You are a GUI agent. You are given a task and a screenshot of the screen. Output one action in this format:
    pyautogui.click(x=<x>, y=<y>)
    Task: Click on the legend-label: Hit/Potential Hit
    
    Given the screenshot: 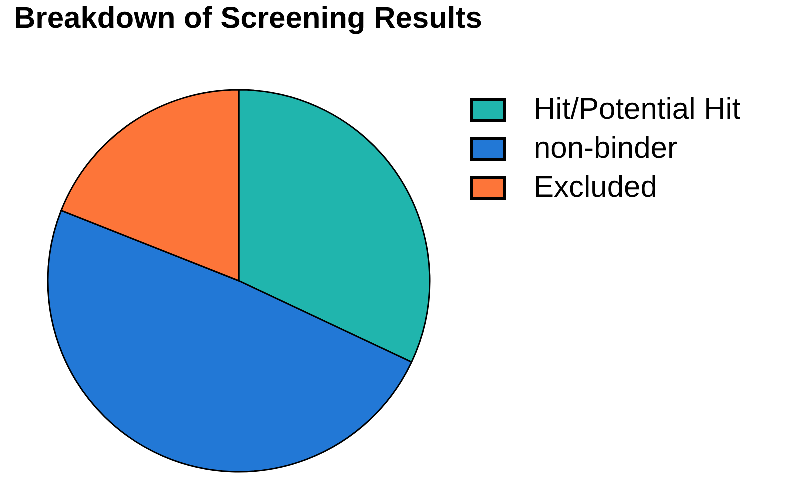 What is the action you would take?
    pyautogui.click(x=637, y=109)
    